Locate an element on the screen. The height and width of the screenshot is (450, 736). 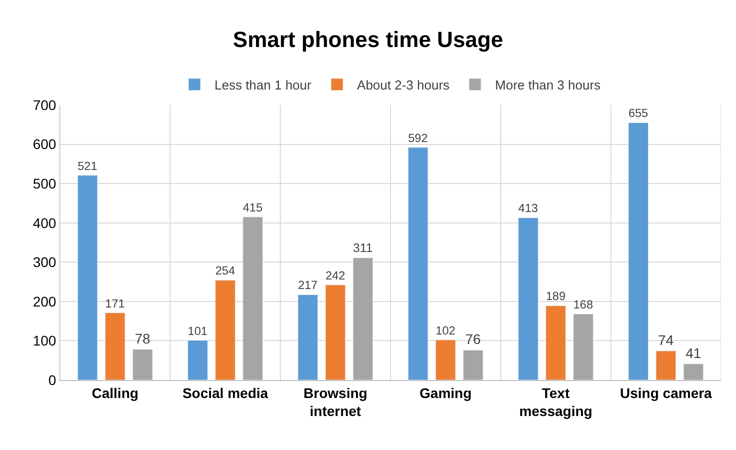
data-label: 311 is located at coordinates (363, 248).